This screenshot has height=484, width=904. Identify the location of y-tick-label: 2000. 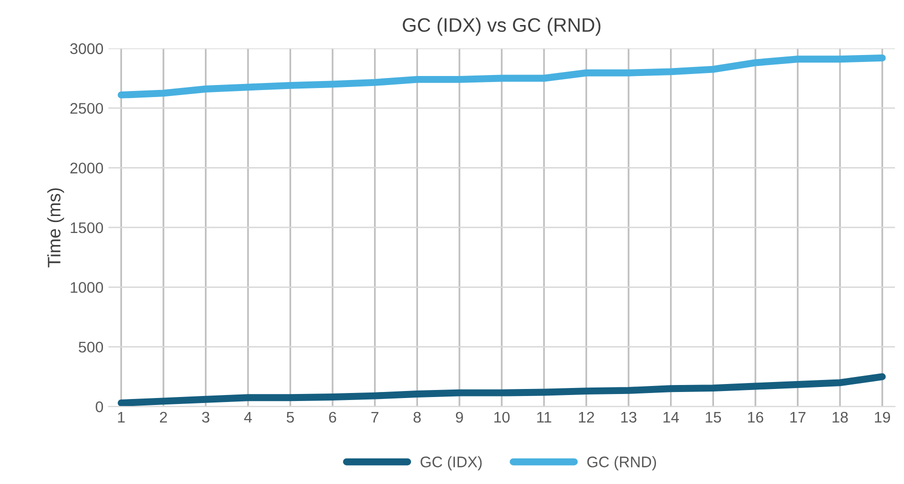
(87, 168).